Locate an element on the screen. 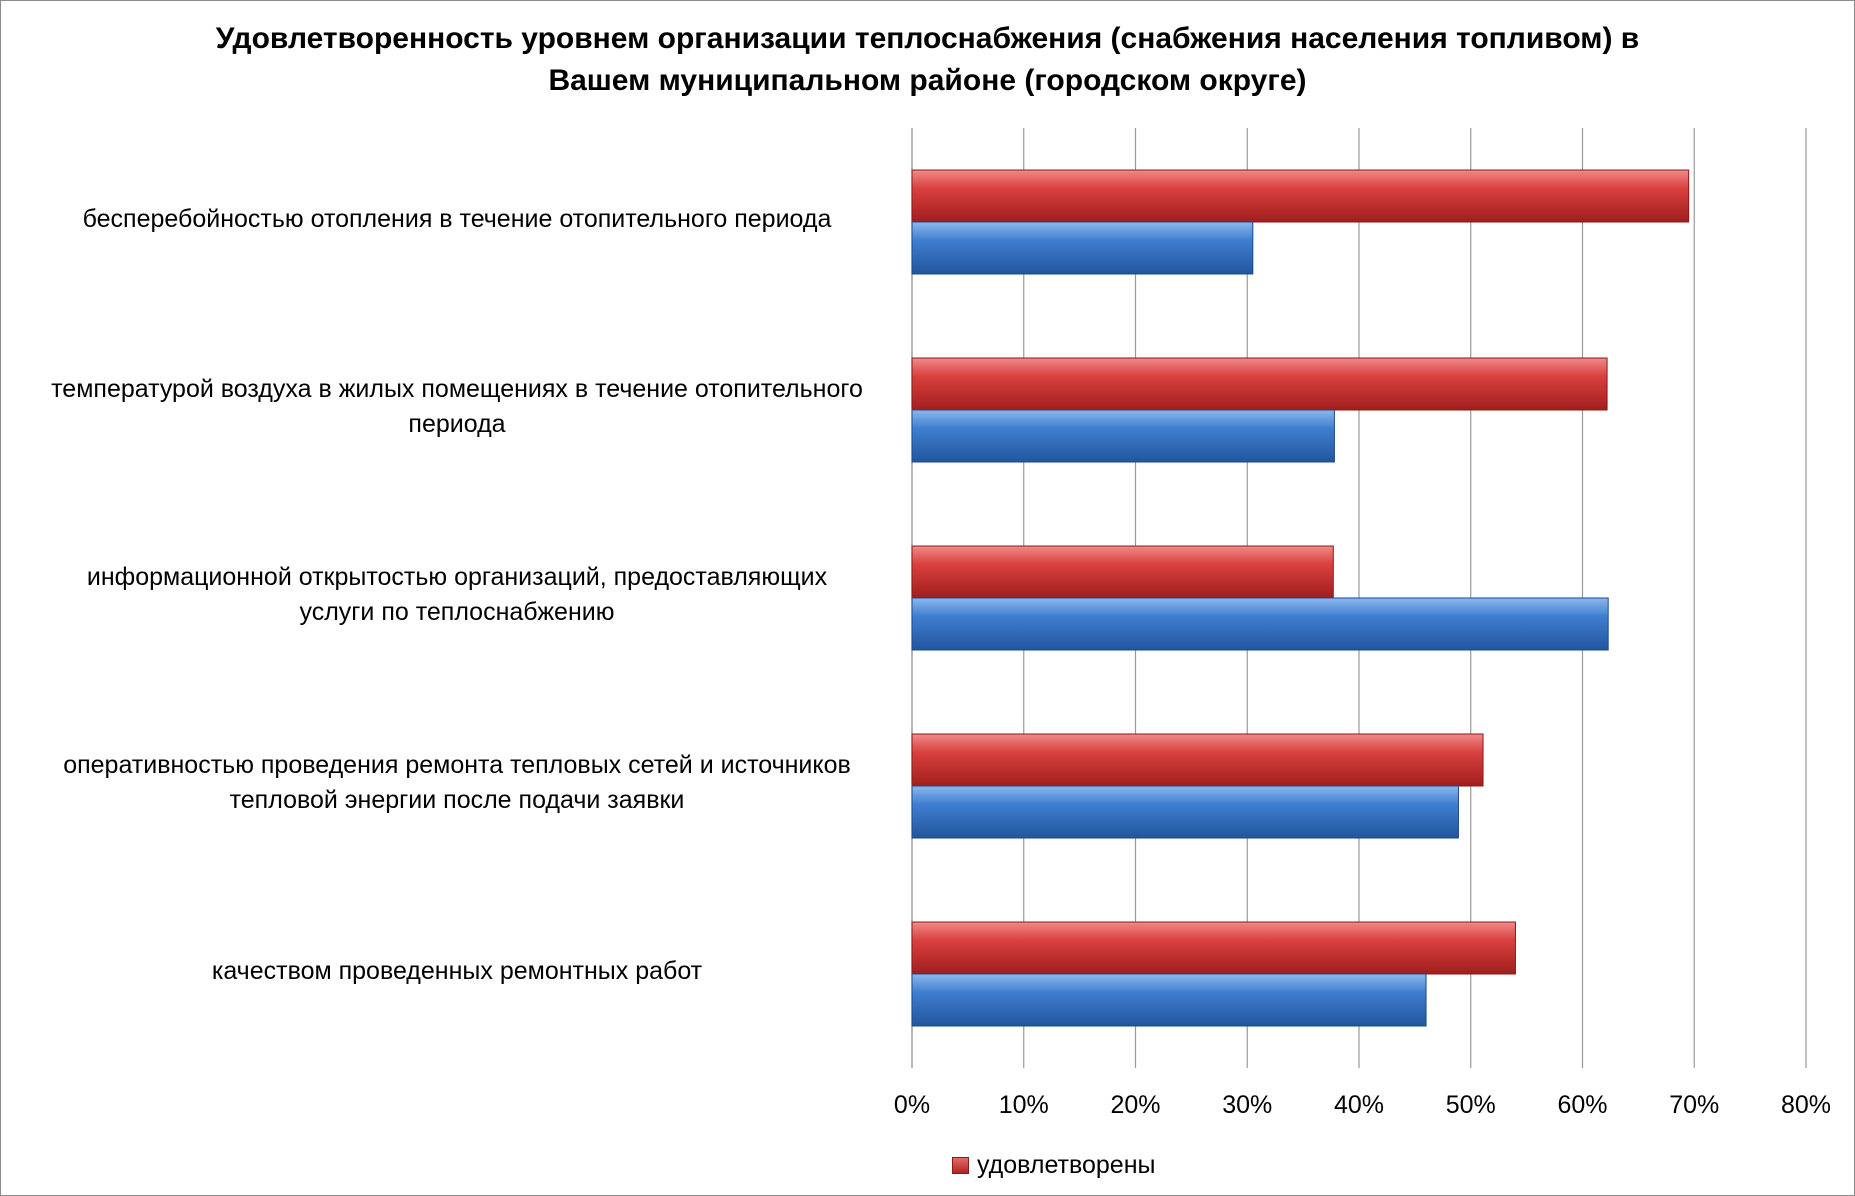 This screenshot has height=1196, width=1855. category-label-line: услуги по теплоснабжению is located at coordinates (457, 612).